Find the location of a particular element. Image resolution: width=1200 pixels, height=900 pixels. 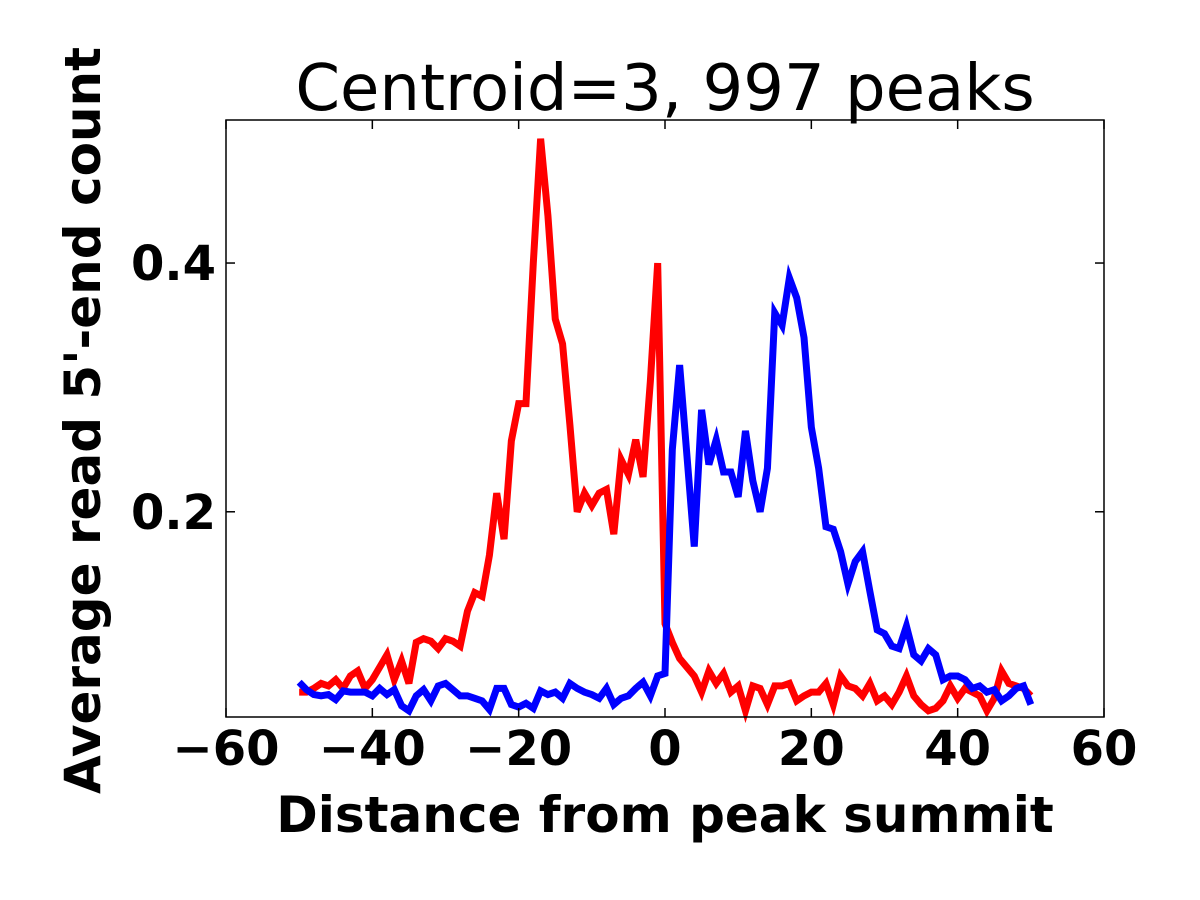

y-axis-label: Average read 5'-end count is located at coordinates (83, 420).